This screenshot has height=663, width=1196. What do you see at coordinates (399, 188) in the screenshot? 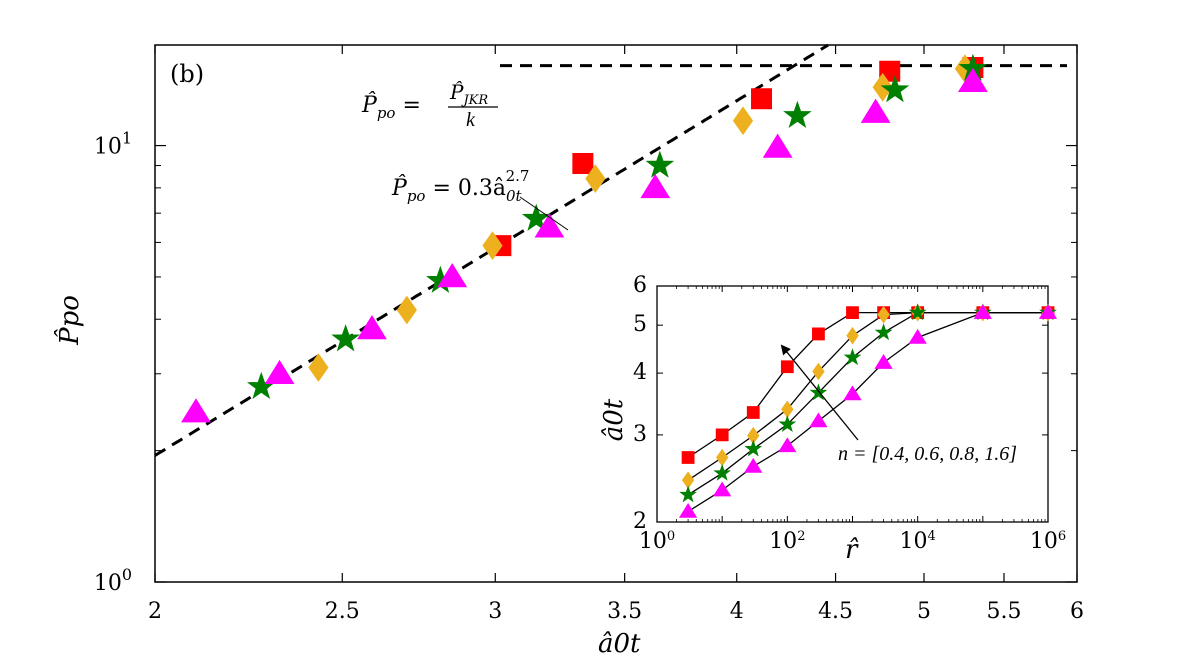
I see `fit-lhs: P̂` at bounding box center [399, 188].